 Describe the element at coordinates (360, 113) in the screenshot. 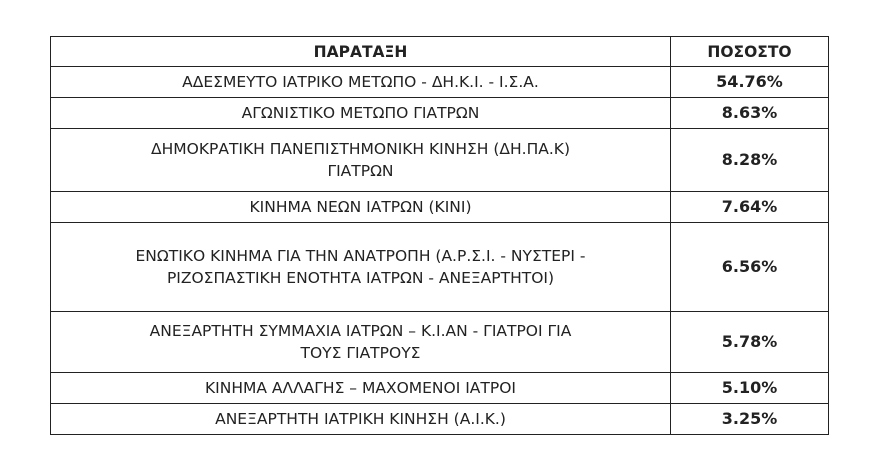

I see `party-name: ΑΓΩΝΙΣΤΙΚΟ ΜΕΤΩΠΟ ΓΙΑΤΡΩΝ` at that location.